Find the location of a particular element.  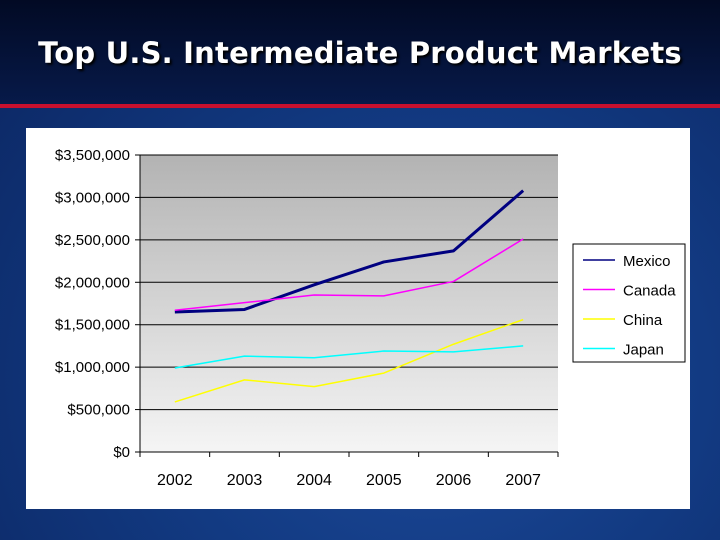

y-tick-label: $1,500,000 is located at coordinates (92, 325).